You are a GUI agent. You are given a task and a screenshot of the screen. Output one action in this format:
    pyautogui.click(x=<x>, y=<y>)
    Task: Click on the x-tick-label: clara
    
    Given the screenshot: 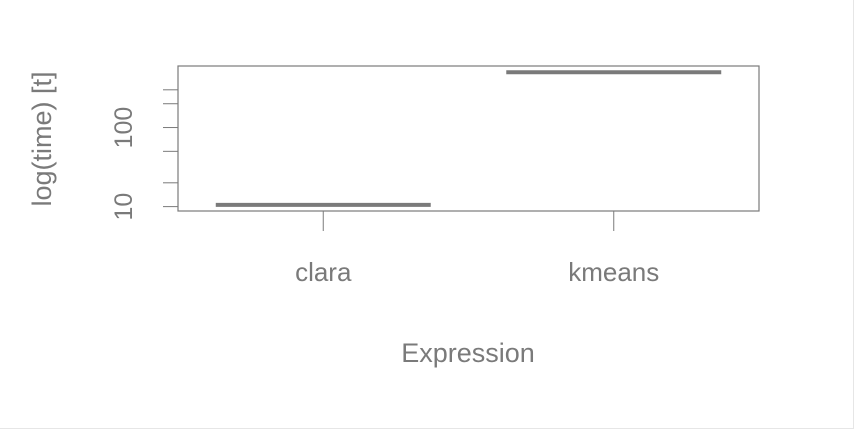 What is the action you would take?
    pyautogui.click(x=323, y=272)
    